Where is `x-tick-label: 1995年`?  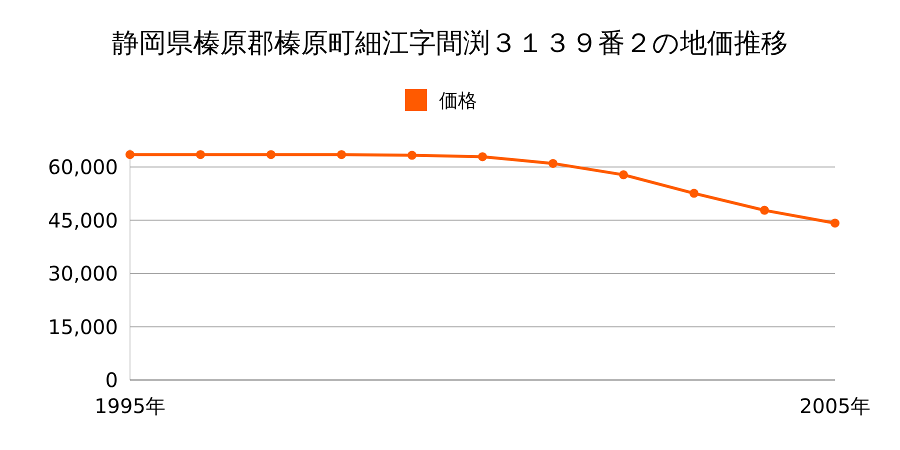
x-tick-label: 1995年 is located at coordinates (130, 406).